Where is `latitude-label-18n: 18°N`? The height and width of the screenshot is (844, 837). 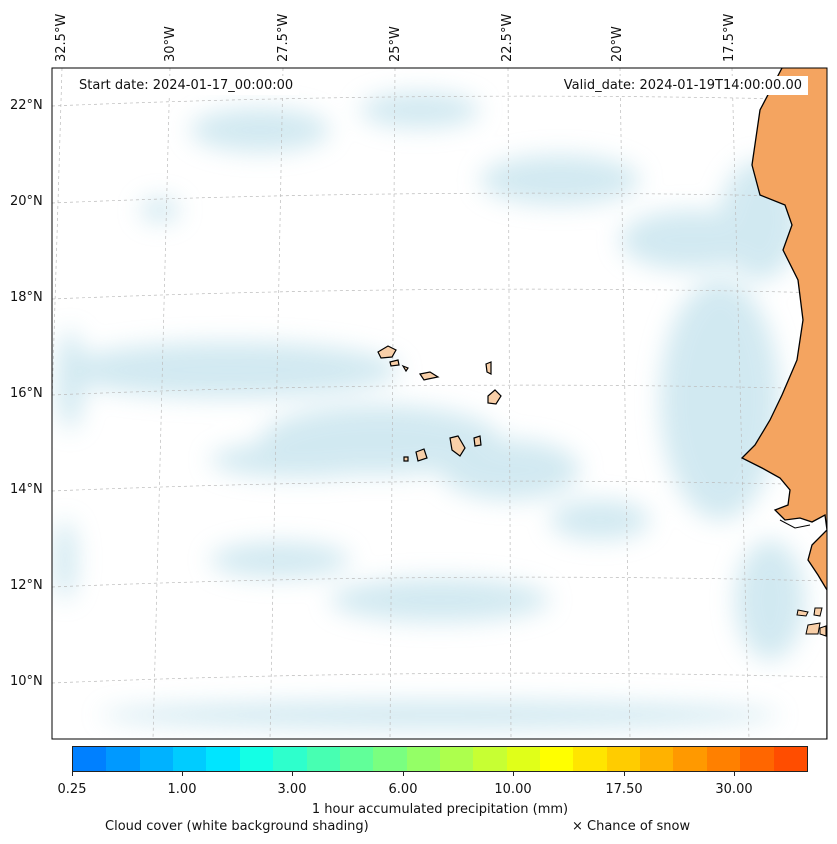 latitude-label-18n: 18°N is located at coordinates (26, 297).